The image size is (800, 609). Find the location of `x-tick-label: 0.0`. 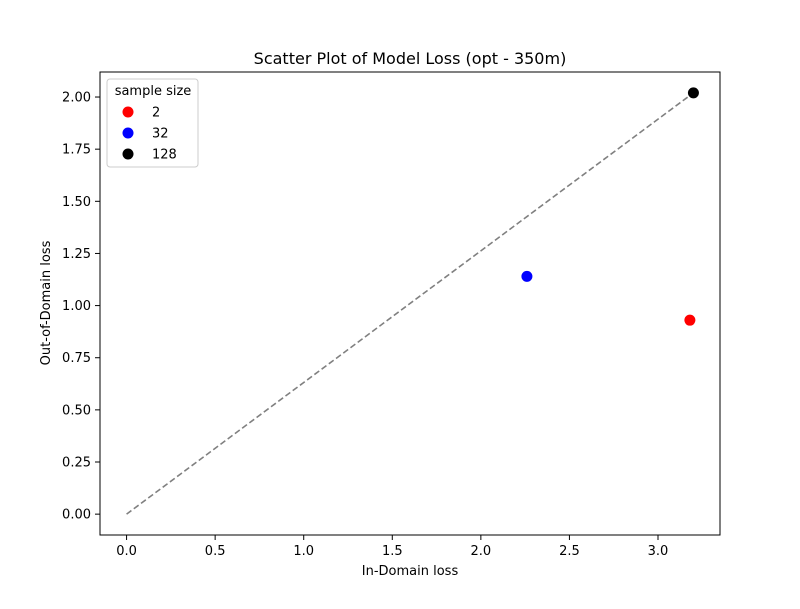

x-tick-label: 0.0 is located at coordinates (126, 551).